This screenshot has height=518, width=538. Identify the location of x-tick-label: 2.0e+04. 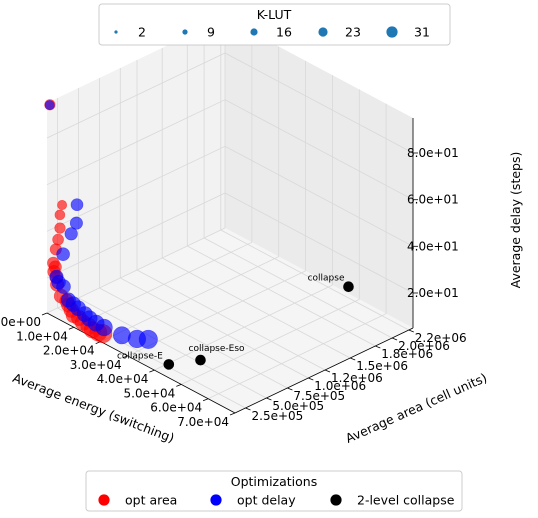
(69, 351).